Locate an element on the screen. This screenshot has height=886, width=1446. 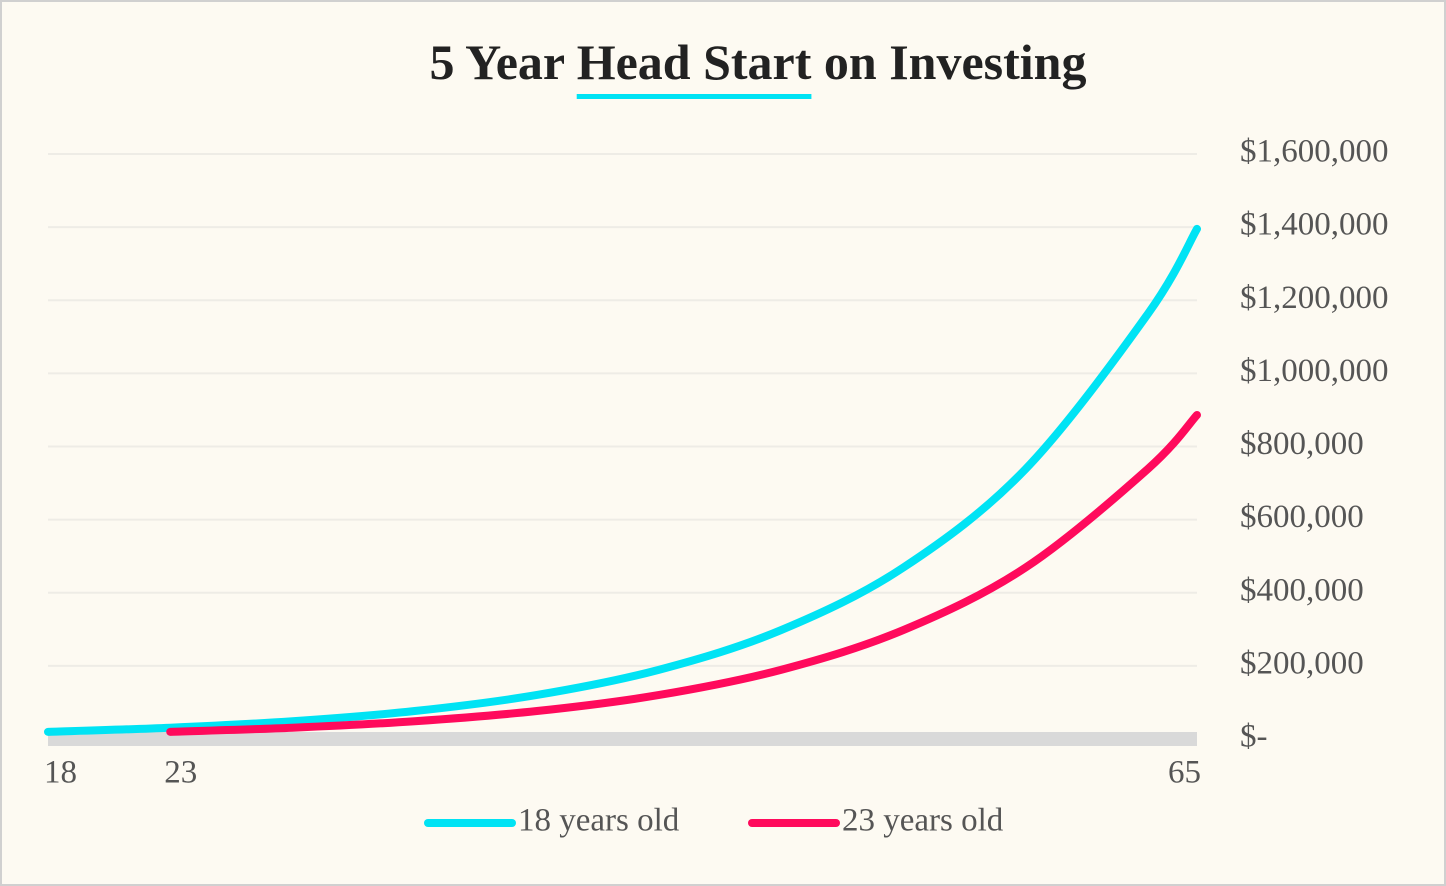
legend-label: 23 years old is located at coordinates (923, 821).